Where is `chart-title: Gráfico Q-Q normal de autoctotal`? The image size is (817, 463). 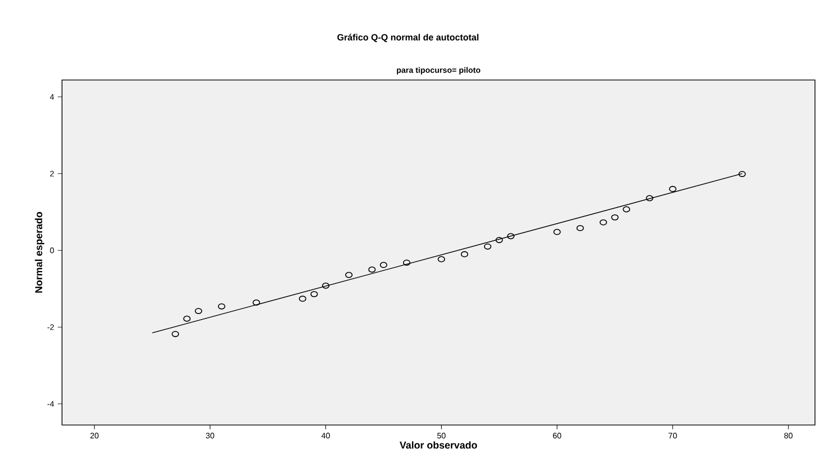 chart-title: Gráfico Q-Q normal de autoctotal is located at coordinates (407, 38).